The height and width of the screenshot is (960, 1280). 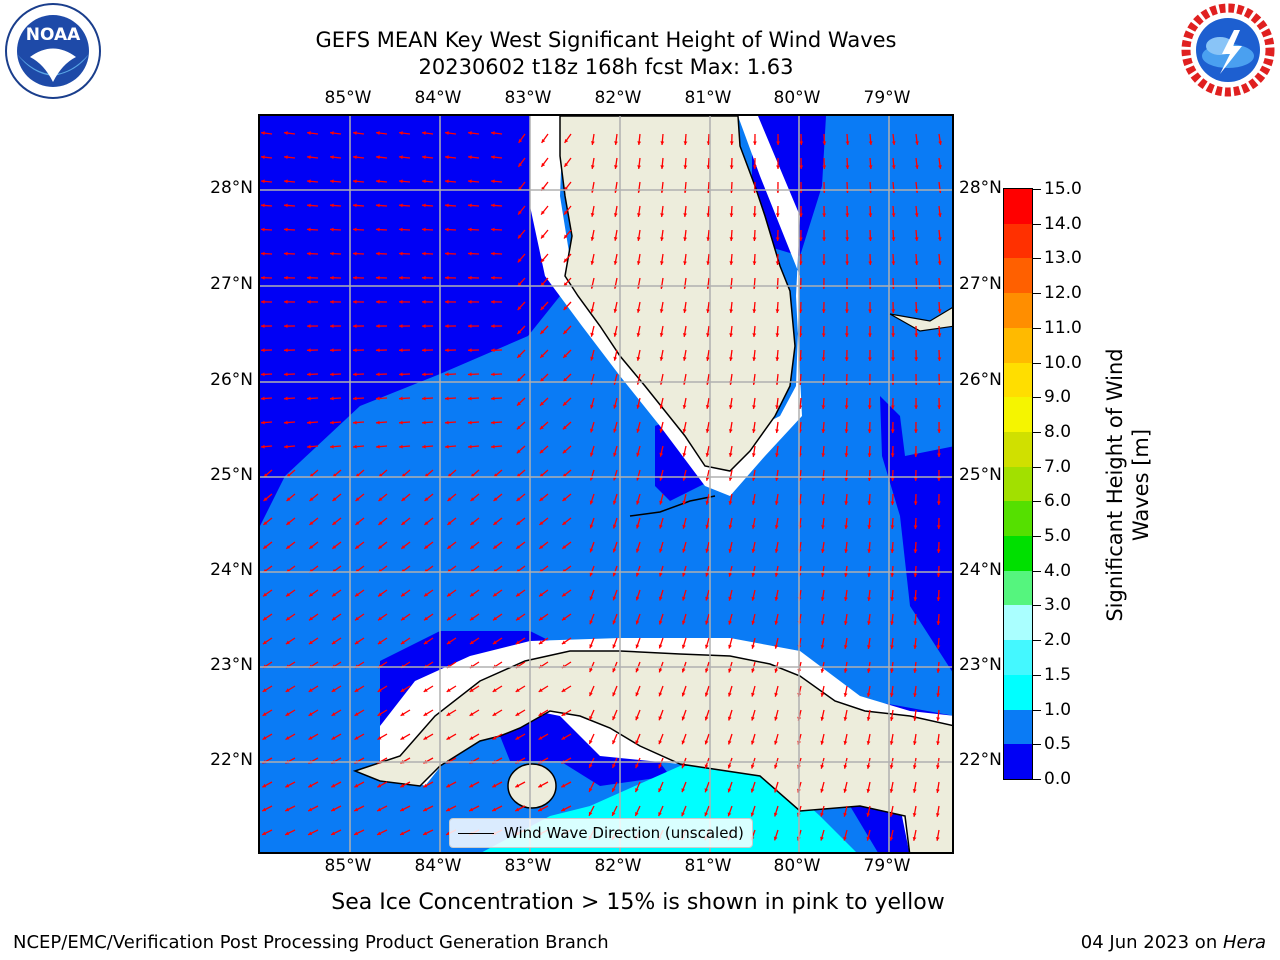 What do you see at coordinates (1058, 397) in the screenshot?
I see `colorbar-tick-label: 9.0` at bounding box center [1058, 397].